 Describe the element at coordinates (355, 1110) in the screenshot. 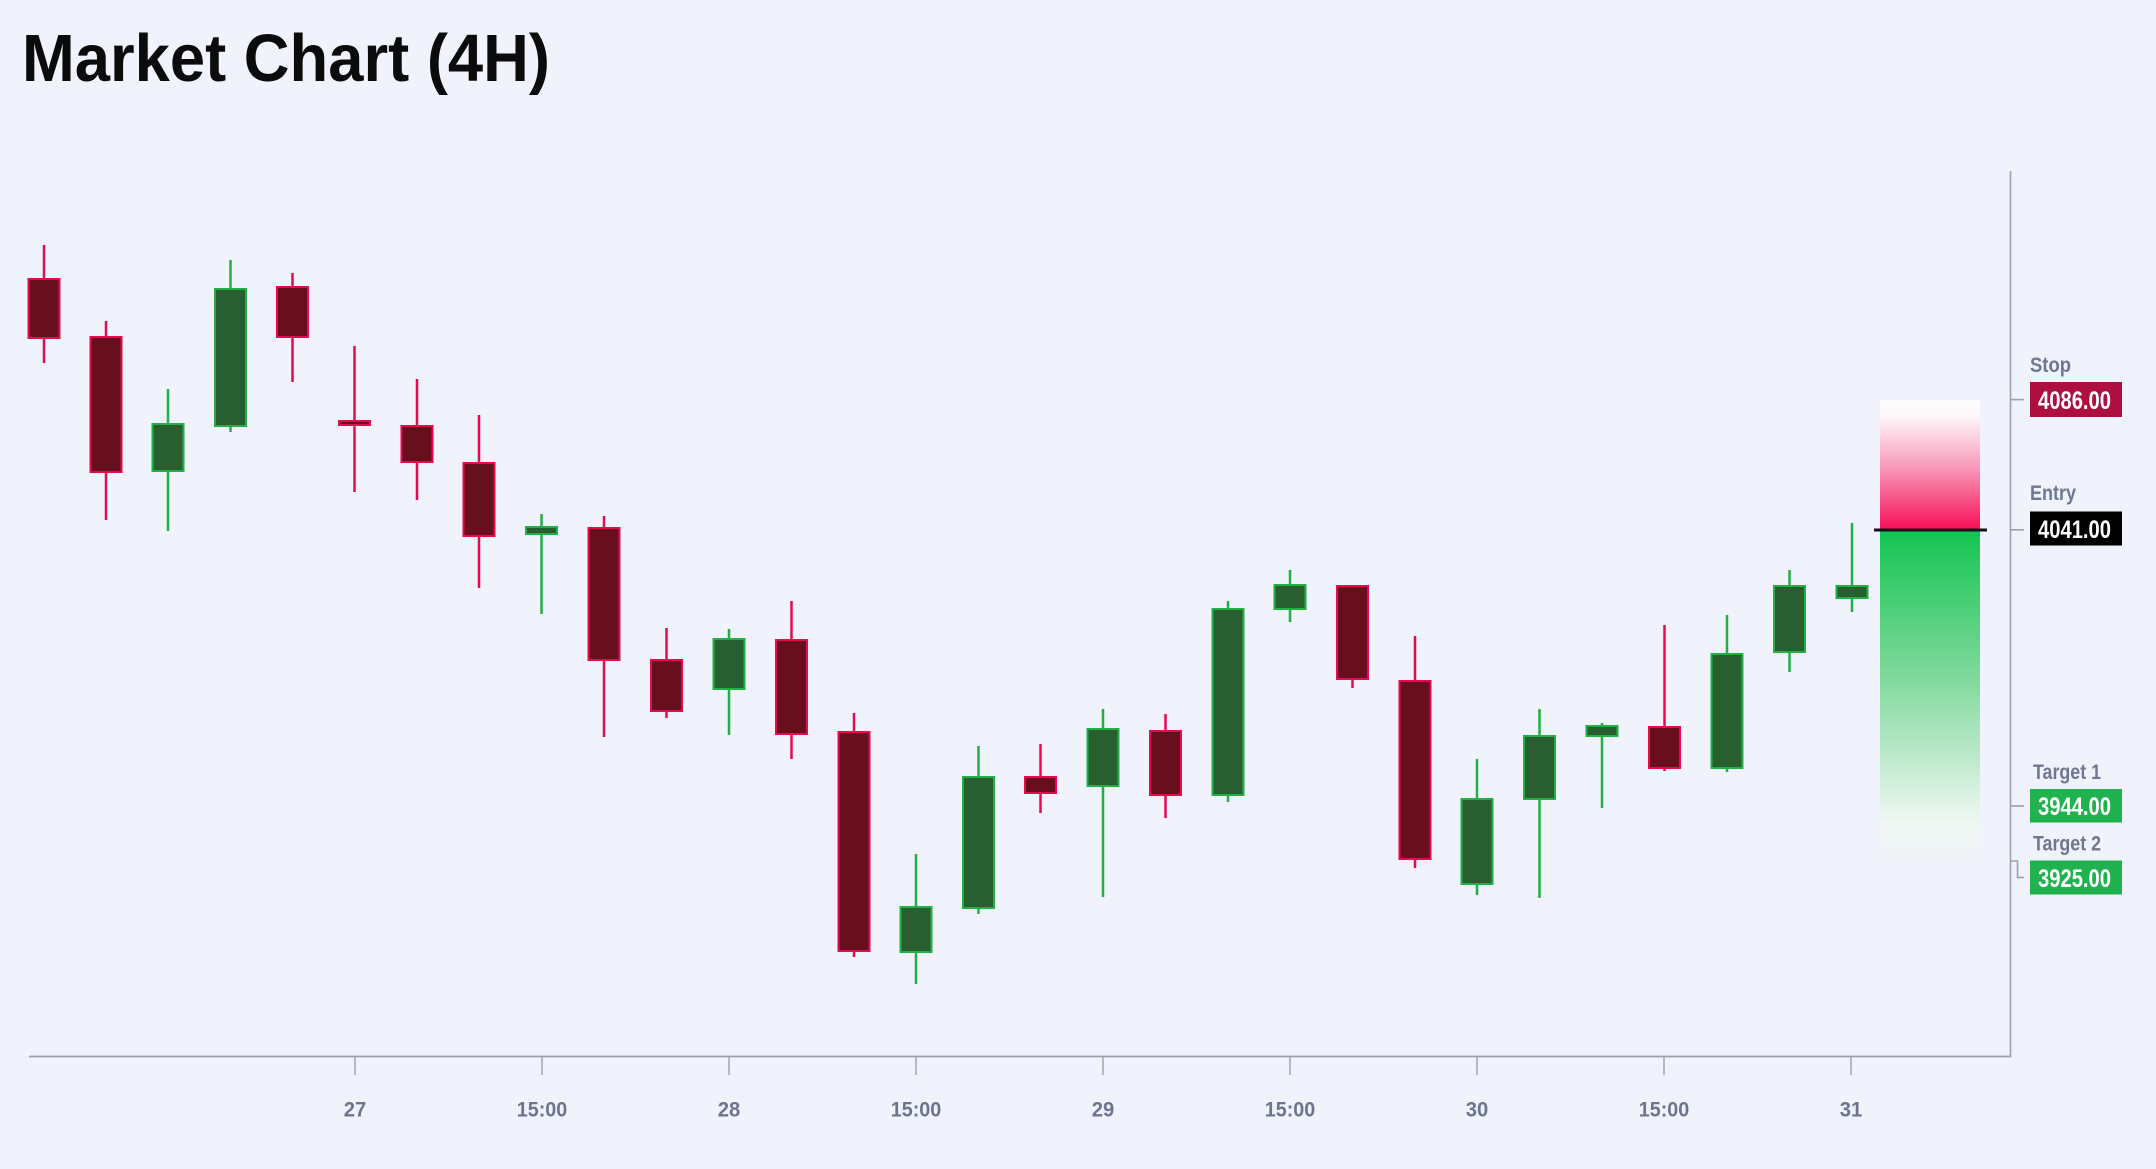

I see `svg-text: 27` at that location.